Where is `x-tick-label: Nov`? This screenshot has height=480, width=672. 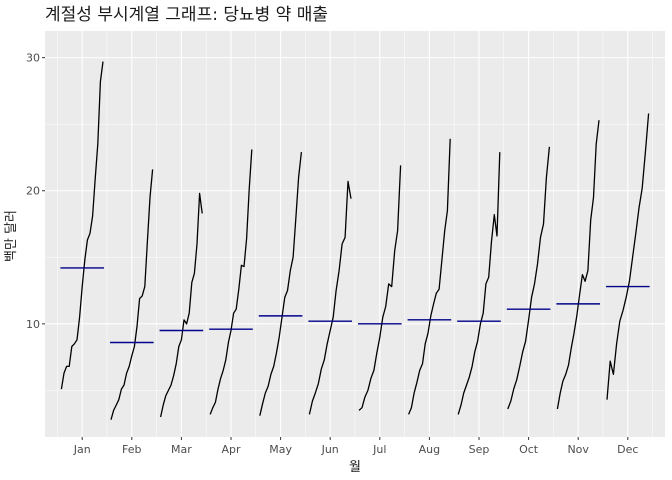
x-tick-label: Nov is located at coordinates (578, 449).